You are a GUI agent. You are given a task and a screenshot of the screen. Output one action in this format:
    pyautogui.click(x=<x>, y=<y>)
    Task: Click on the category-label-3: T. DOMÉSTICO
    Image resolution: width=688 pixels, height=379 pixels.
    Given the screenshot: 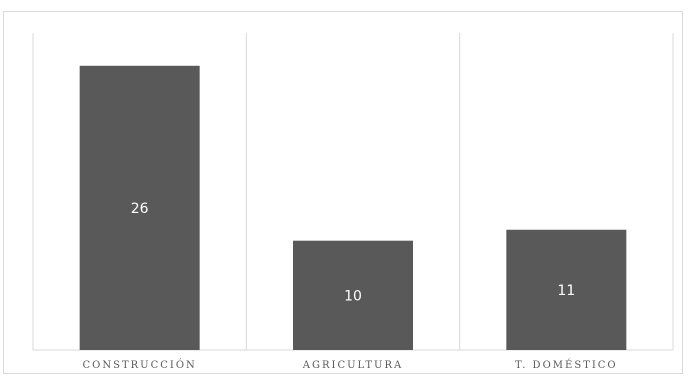 What is the action you would take?
    pyautogui.click(x=566, y=365)
    